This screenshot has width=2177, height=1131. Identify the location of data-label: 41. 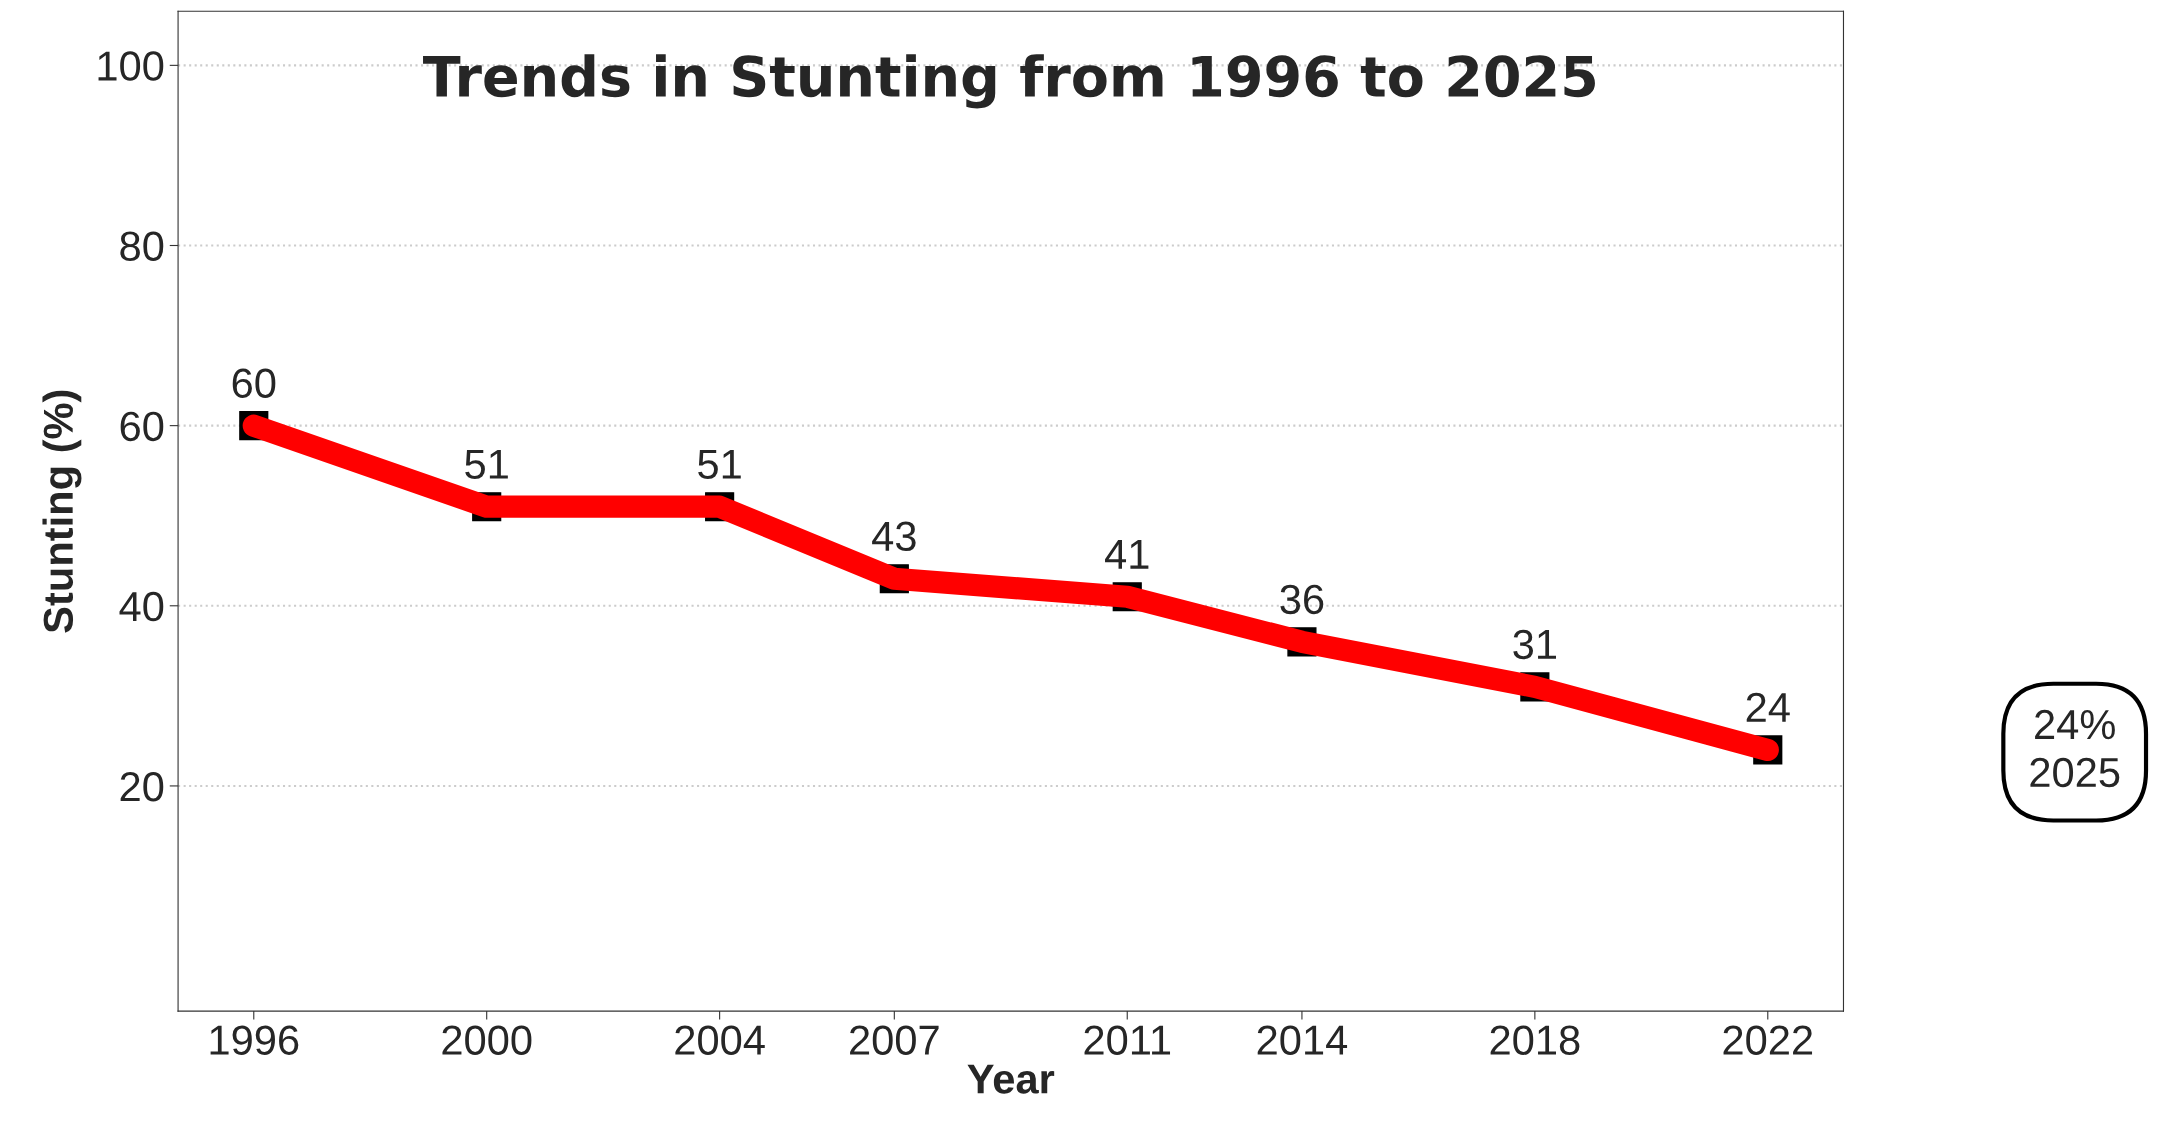
(1127, 554).